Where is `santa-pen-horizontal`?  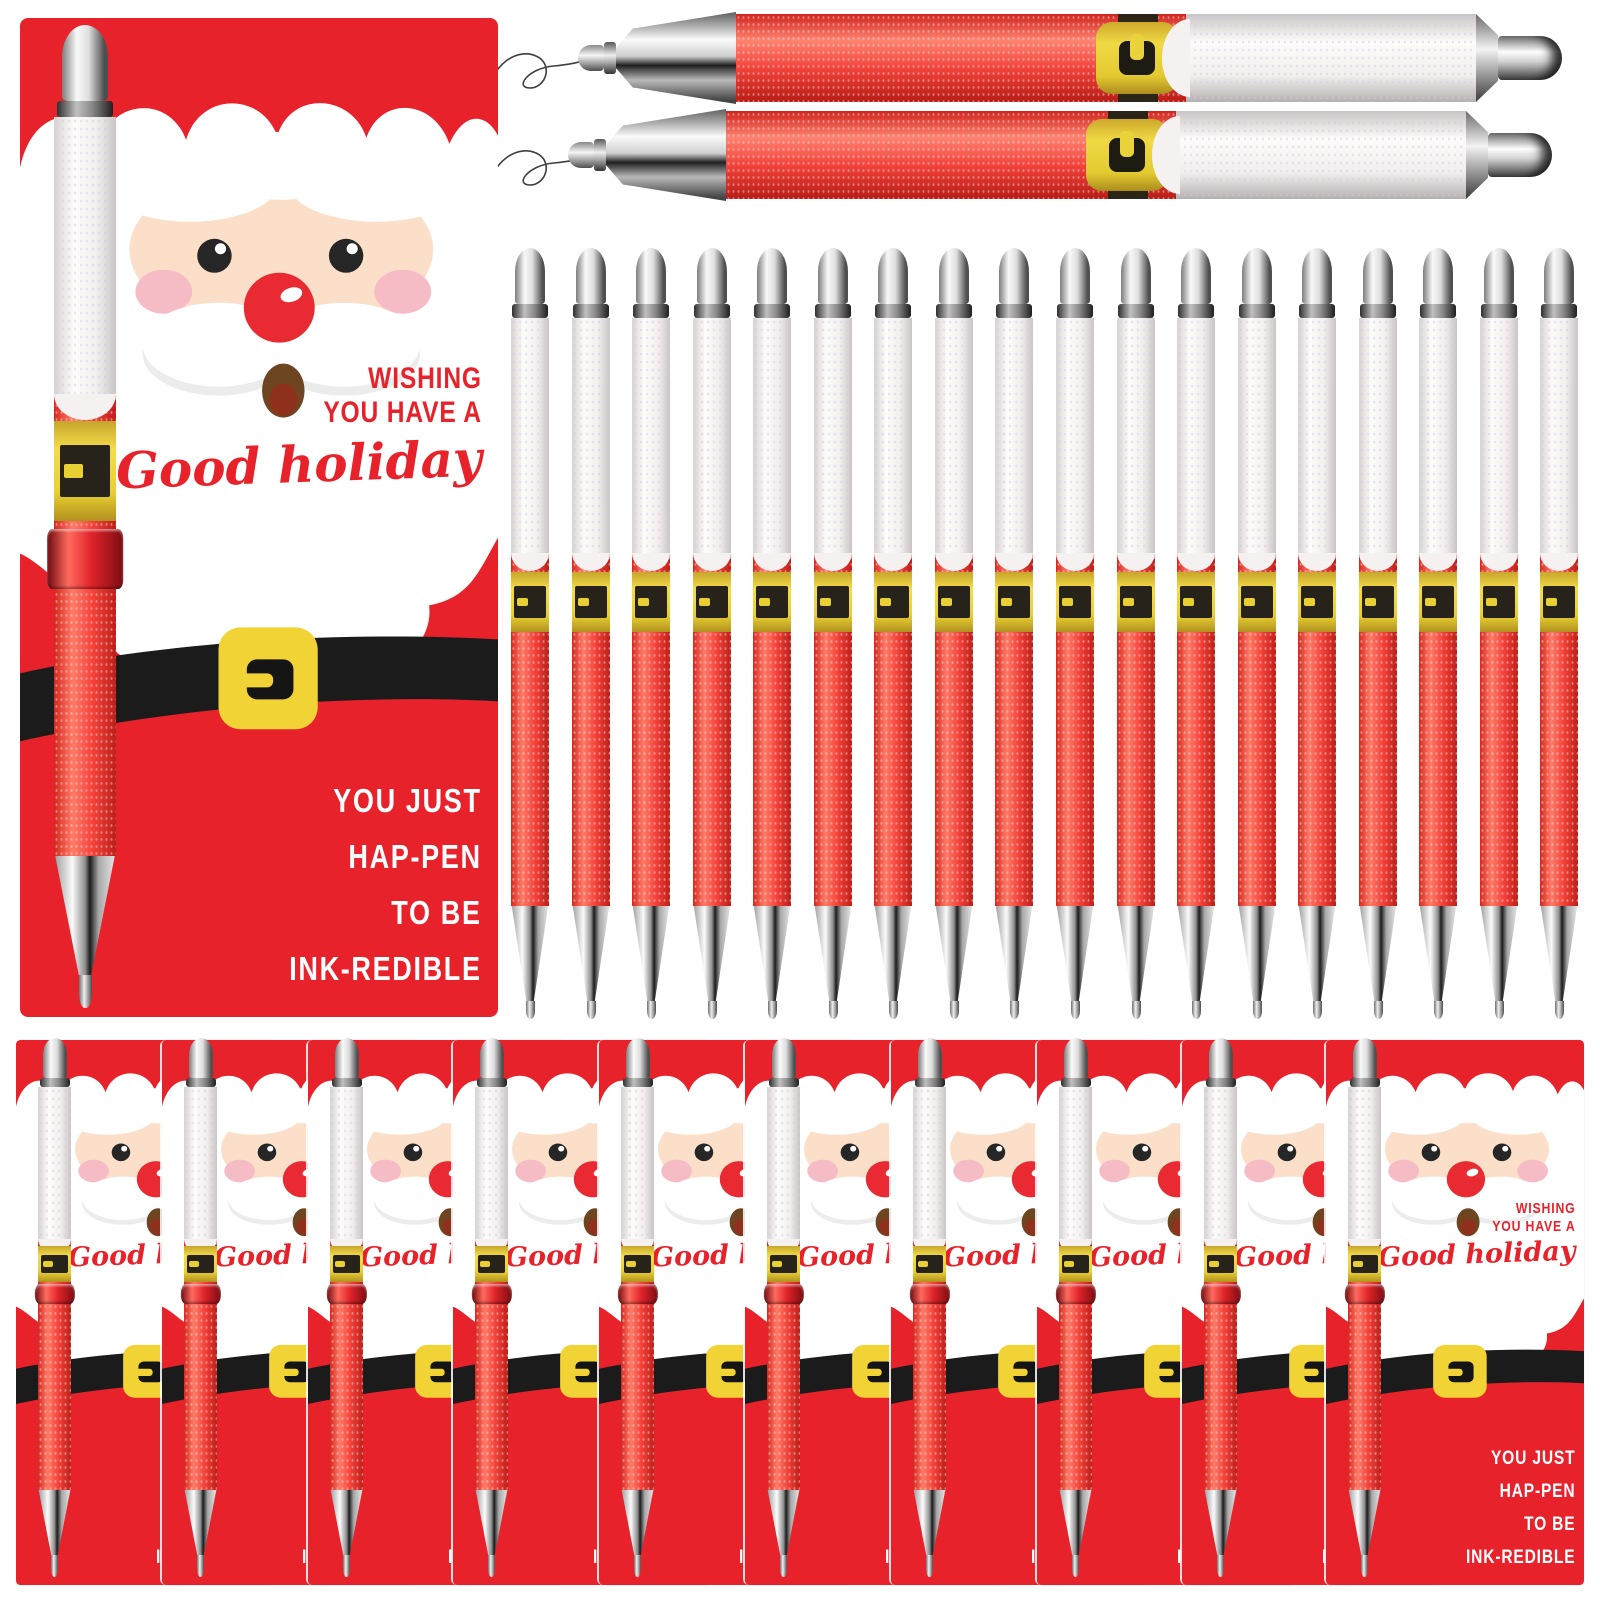 santa-pen-horizontal is located at coordinates (1060, 155).